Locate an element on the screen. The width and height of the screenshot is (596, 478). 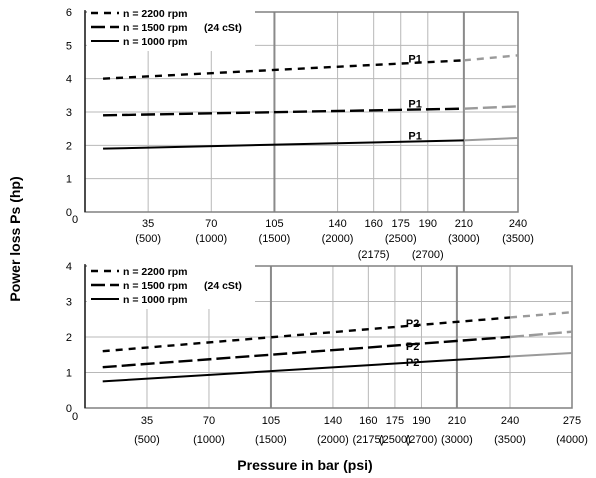
y-tick-label: 6 is located at coordinates (69, 13).